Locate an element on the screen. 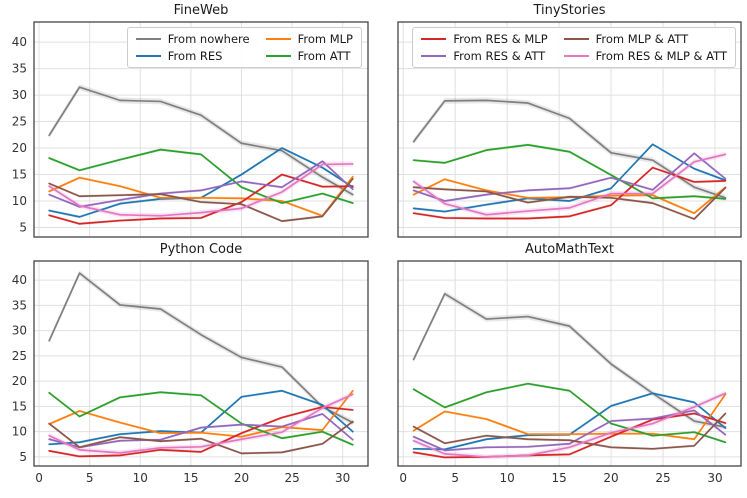  legend-entry: From RES & MLP & ATT is located at coordinates (645, 56).